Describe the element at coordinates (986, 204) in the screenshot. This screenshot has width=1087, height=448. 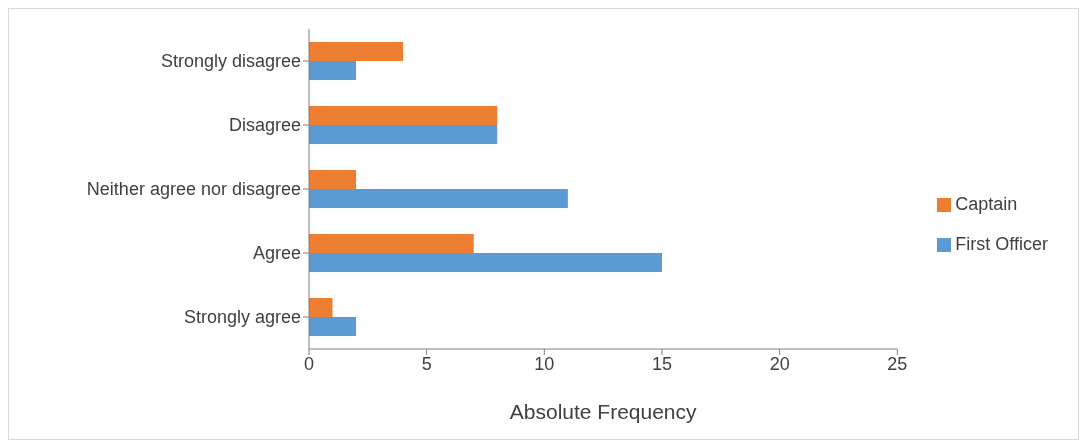
I see `legend-label: Captain` at that location.